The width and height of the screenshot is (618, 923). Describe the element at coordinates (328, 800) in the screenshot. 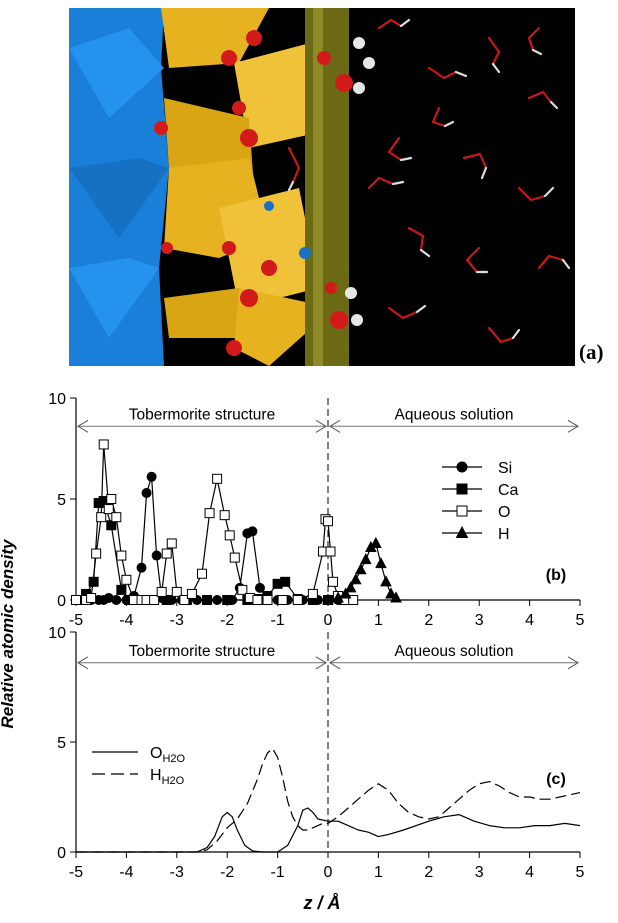

I see `series-line-h` at that location.